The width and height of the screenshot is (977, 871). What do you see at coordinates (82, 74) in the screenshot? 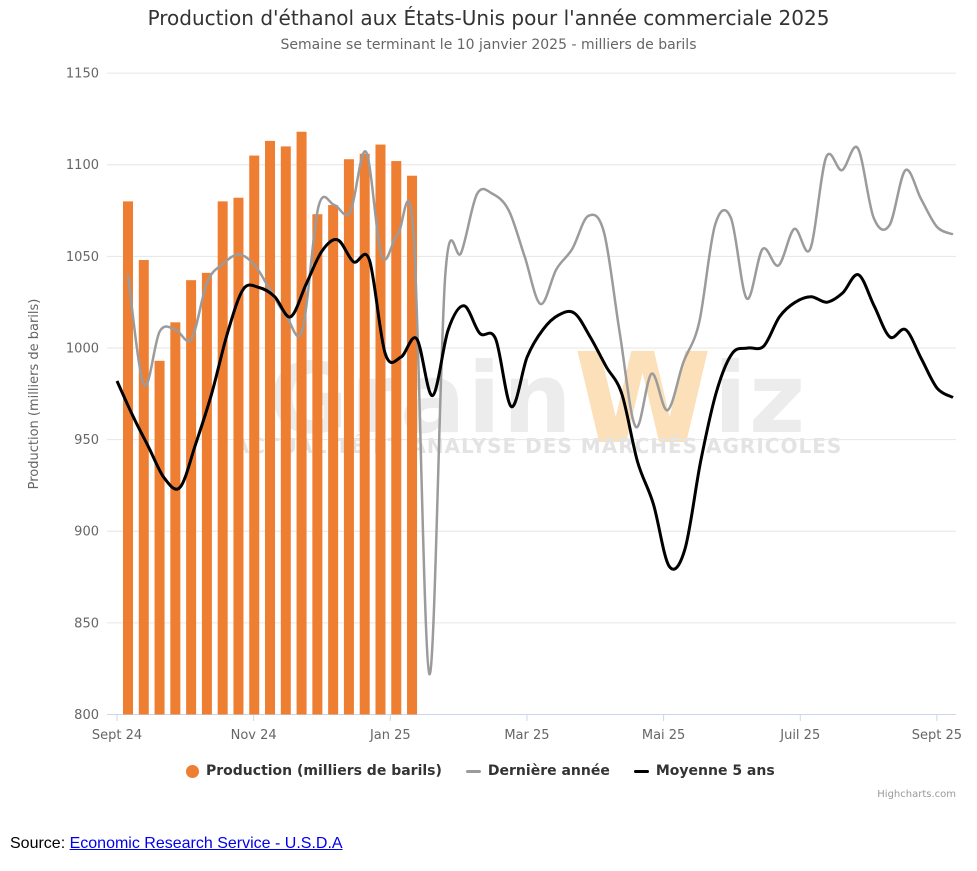
I see `y-axis-label: 1150` at bounding box center [82, 74].